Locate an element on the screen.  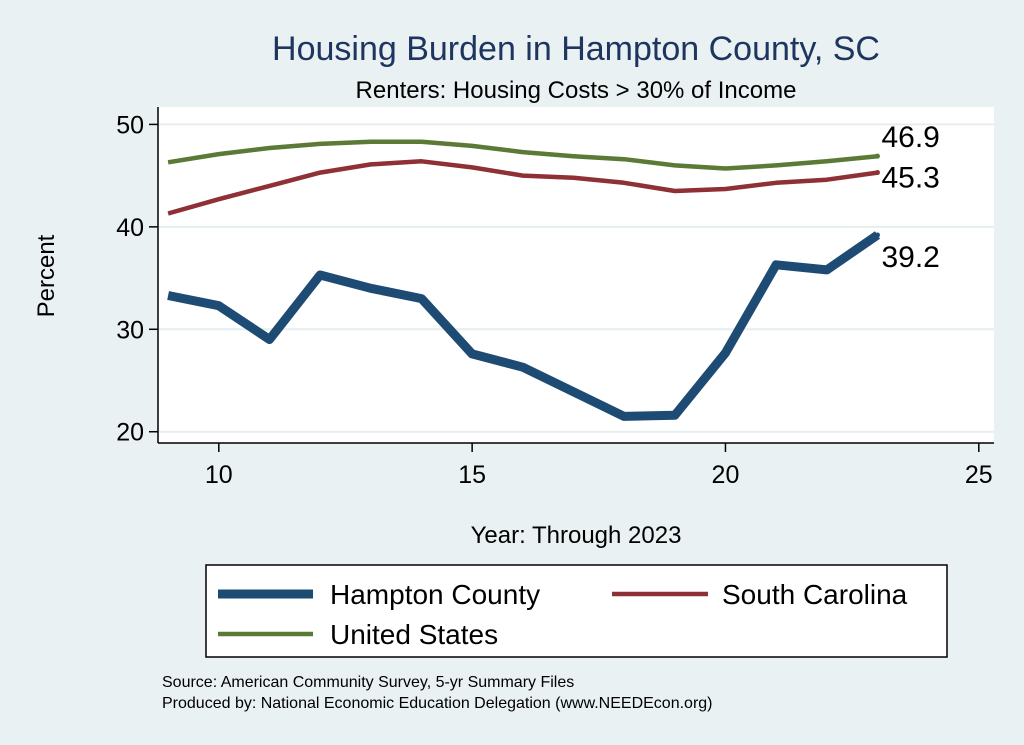
end-label-hampton-county: 39.2 is located at coordinates (910, 257).